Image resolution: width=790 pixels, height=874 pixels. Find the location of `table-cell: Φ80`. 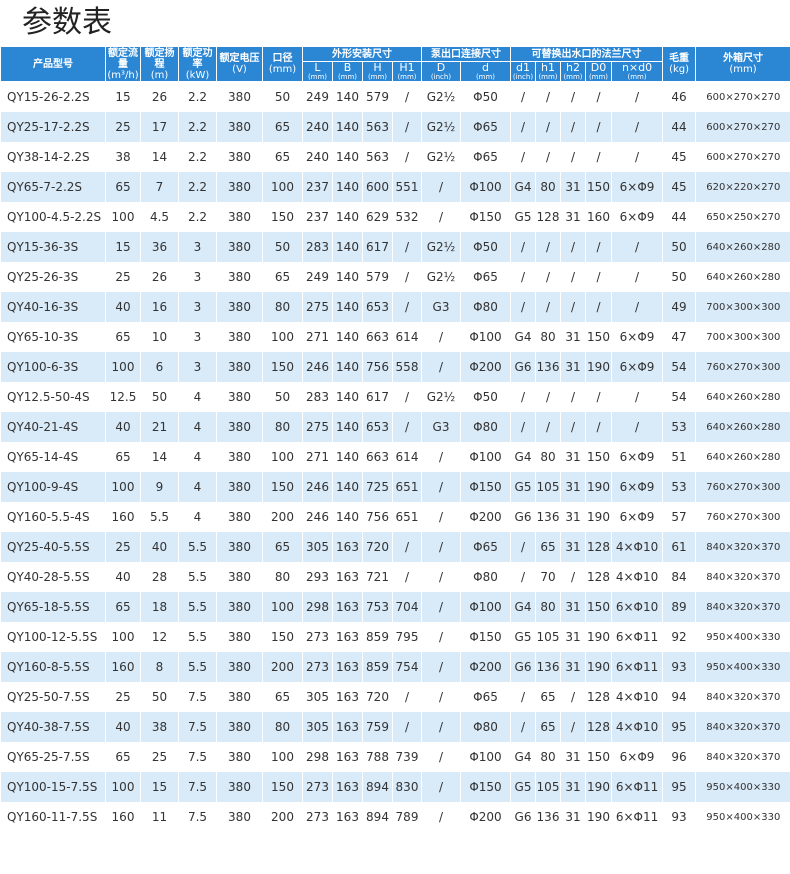

table-cell: Φ80 is located at coordinates (485, 307).